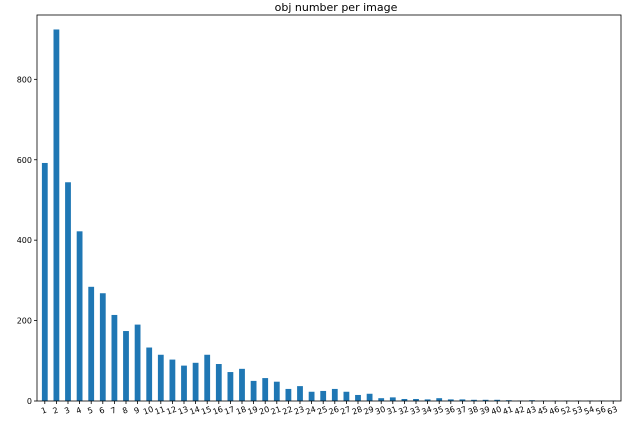 The width and height of the screenshot is (625, 425). I want to click on x-tick-label-7: 7, so click(114, 411).